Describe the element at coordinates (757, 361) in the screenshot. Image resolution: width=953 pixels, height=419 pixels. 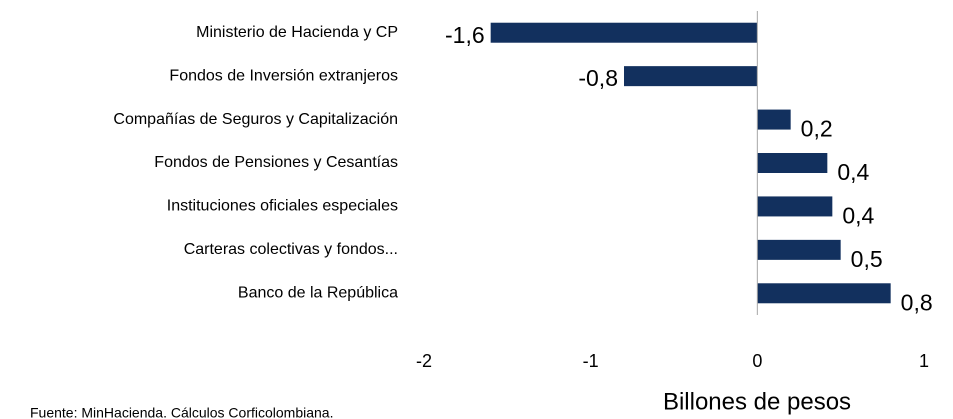
I see `x-tick-label: 0` at that location.